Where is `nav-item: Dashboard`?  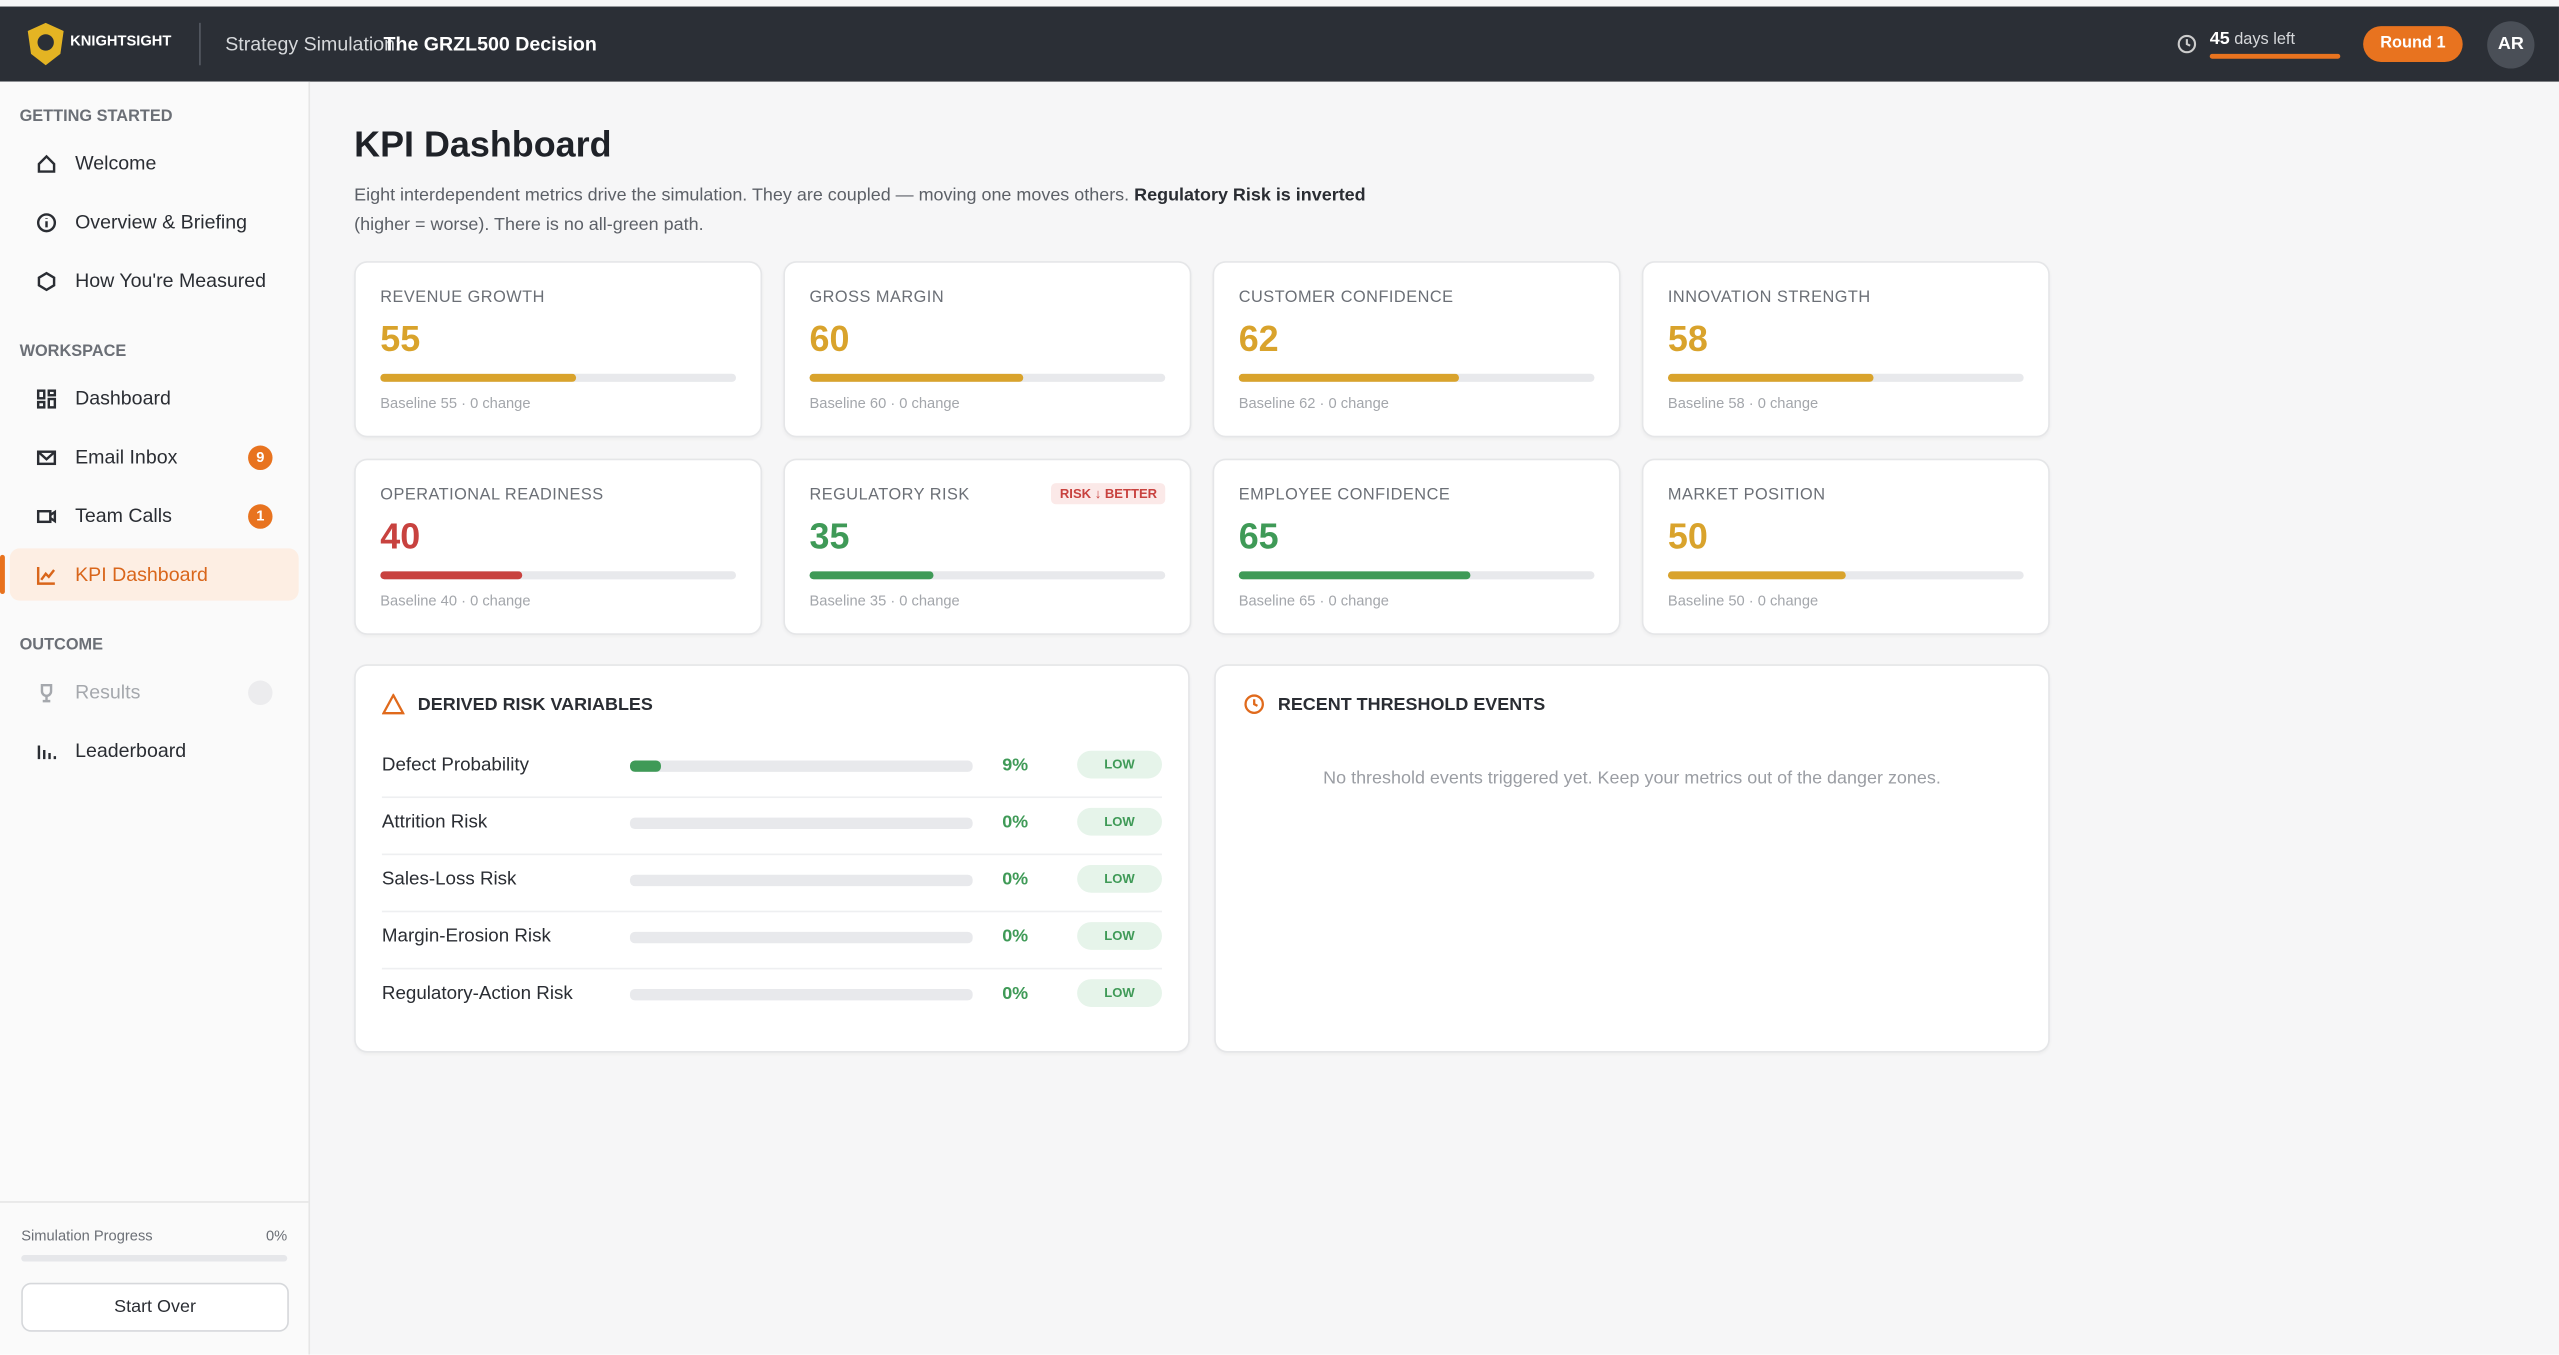
nav-item: Dashboard is located at coordinates (154, 398).